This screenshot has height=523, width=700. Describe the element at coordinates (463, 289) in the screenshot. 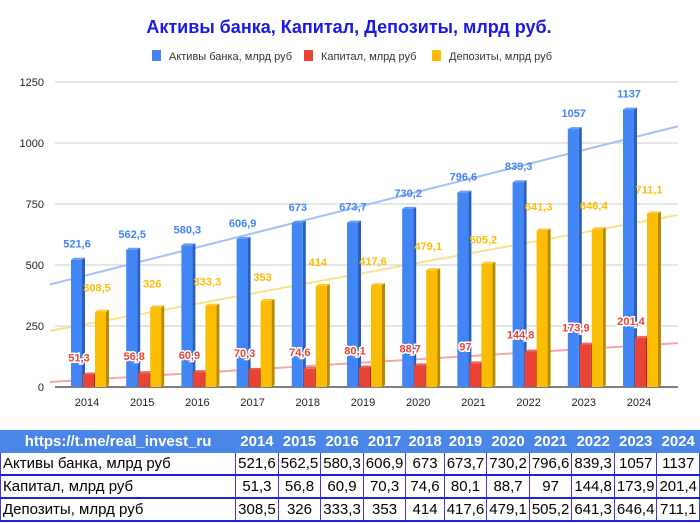

I see `bar-0-2021` at that location.